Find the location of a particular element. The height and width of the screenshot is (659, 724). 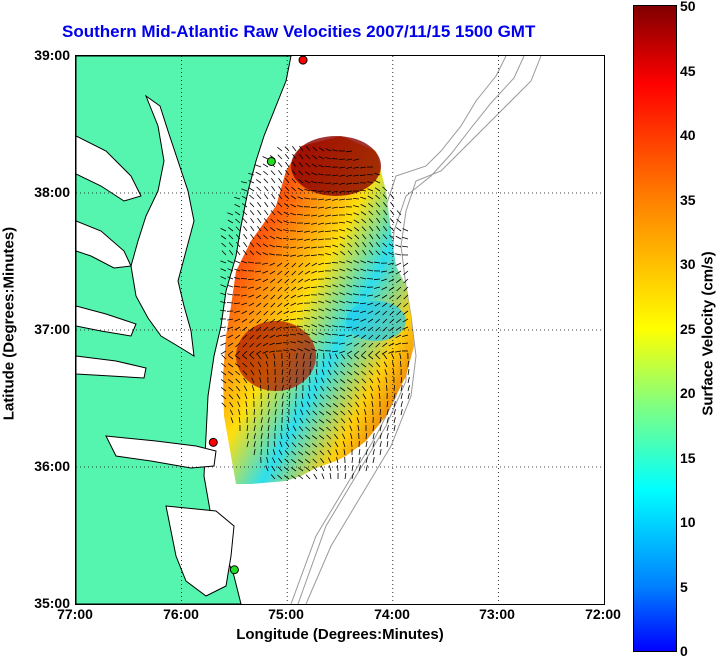

xtick-73: 73:00 is located at coordinates (497, 614).